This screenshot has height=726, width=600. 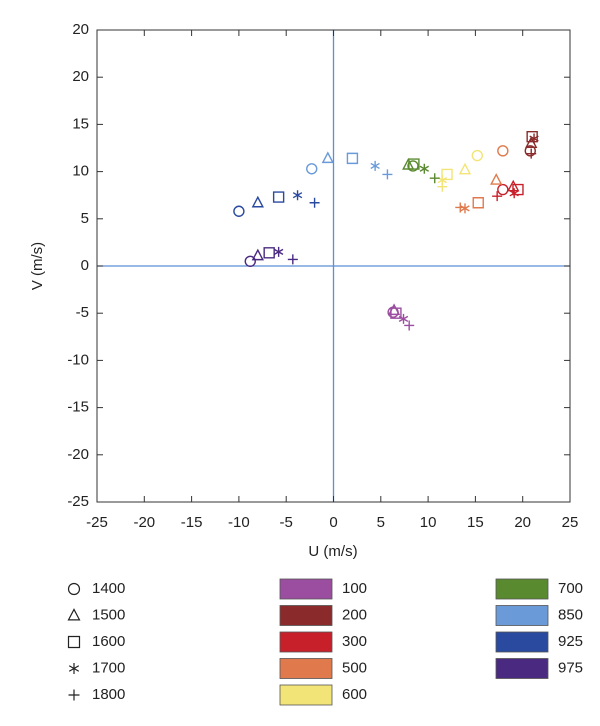 I want to click on legend-label: 1400, so click(x=108, y=588).